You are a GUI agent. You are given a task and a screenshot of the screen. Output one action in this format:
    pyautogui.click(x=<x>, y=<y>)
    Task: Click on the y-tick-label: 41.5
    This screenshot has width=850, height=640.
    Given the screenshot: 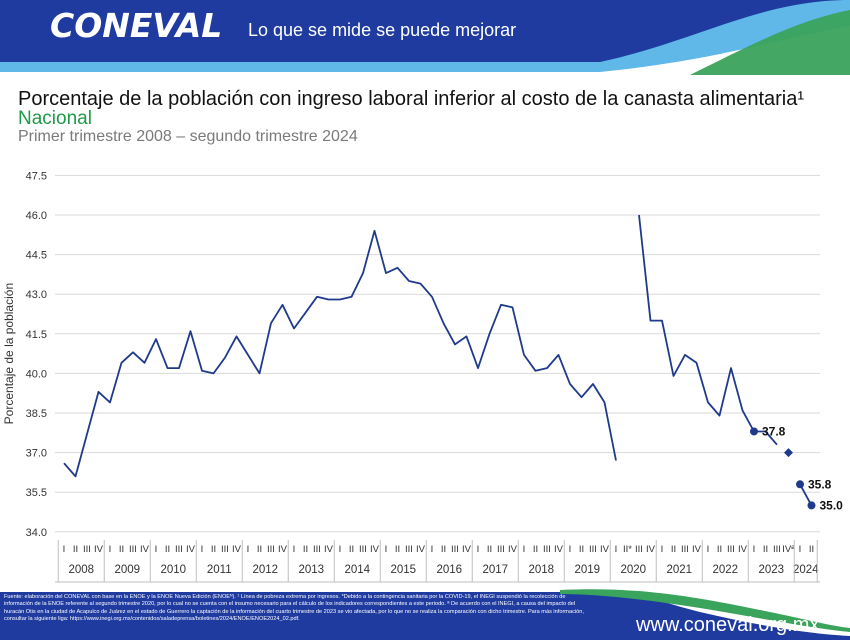 What is the action you would take?
    pyautogui.click(x=36, y=335)
    